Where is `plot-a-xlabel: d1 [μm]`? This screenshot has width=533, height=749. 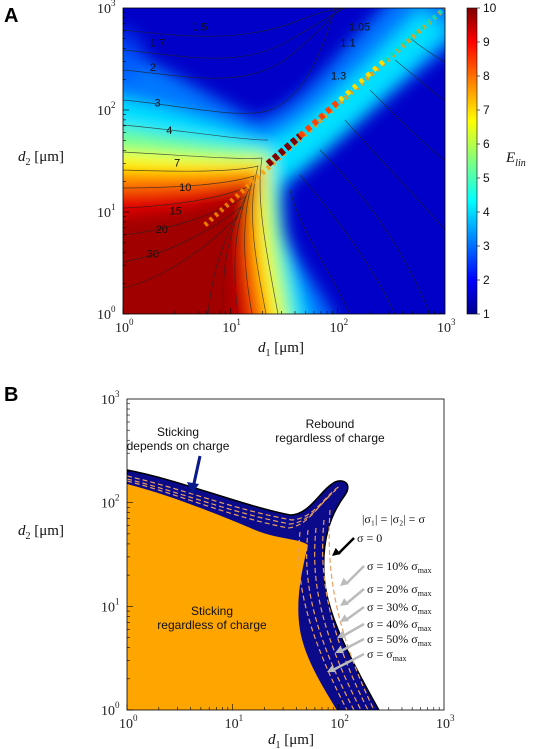 plot-a-xlabel: d1 [μm] is located at coordinates (281, 349).